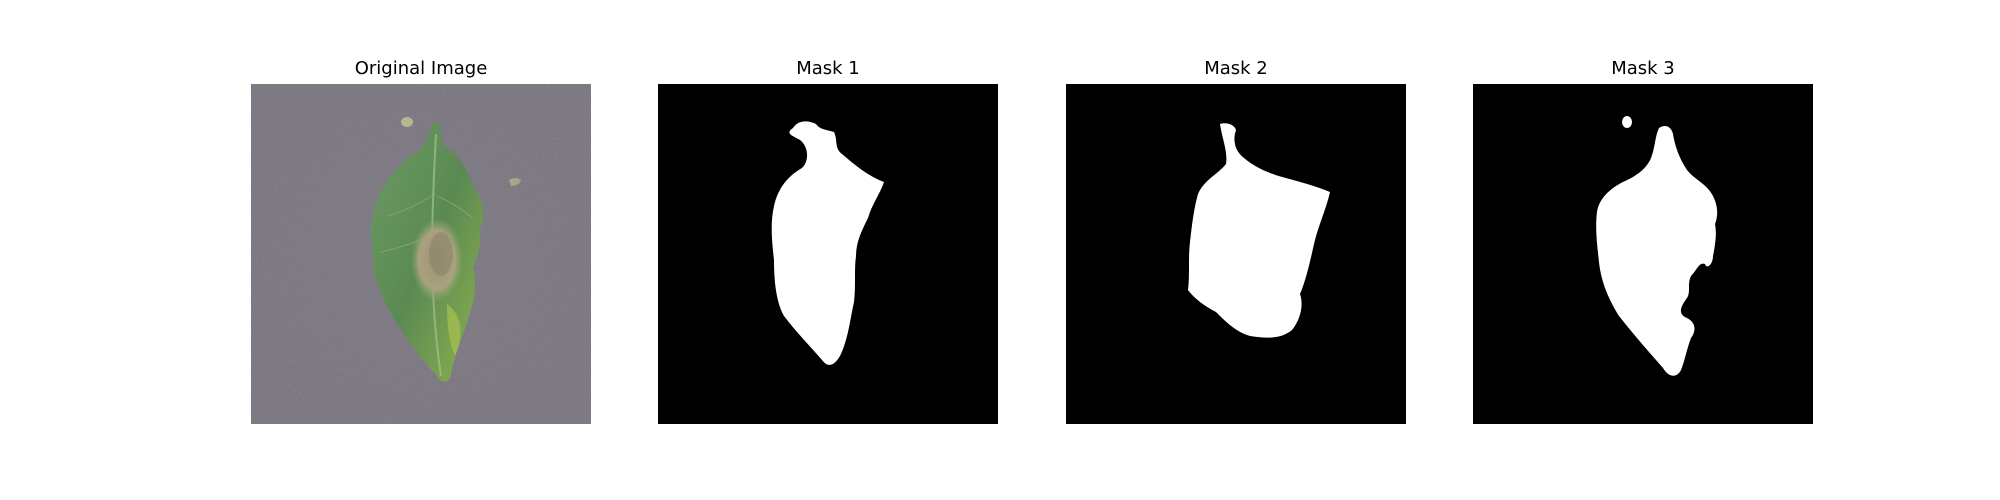 Image resolution: width=2000 pixels, height=500 pixels. Describe the element at coordinates (1643, 68) in the screenshot. I see `panel-title: Mask 3` at that location.